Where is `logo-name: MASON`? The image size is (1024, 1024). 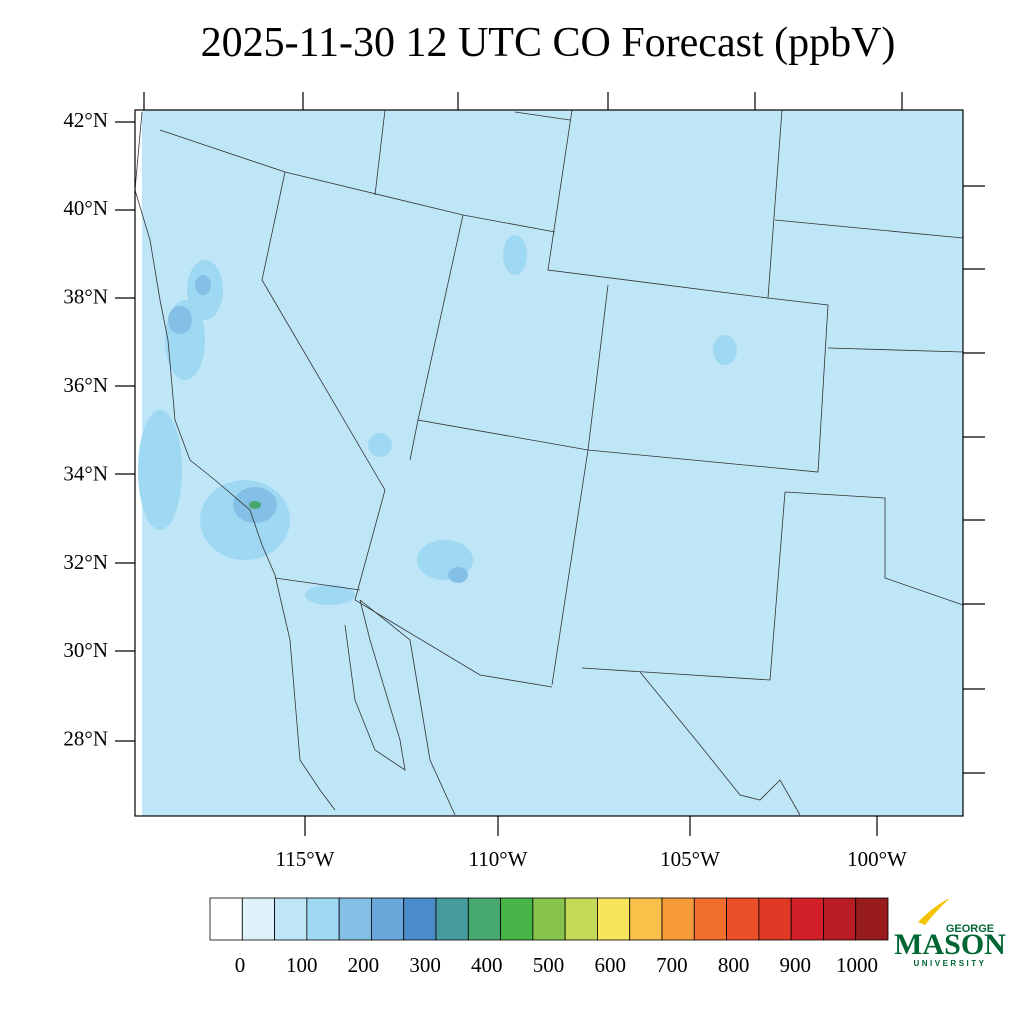 logo-name: MASON is located at coordinates (950, 944).